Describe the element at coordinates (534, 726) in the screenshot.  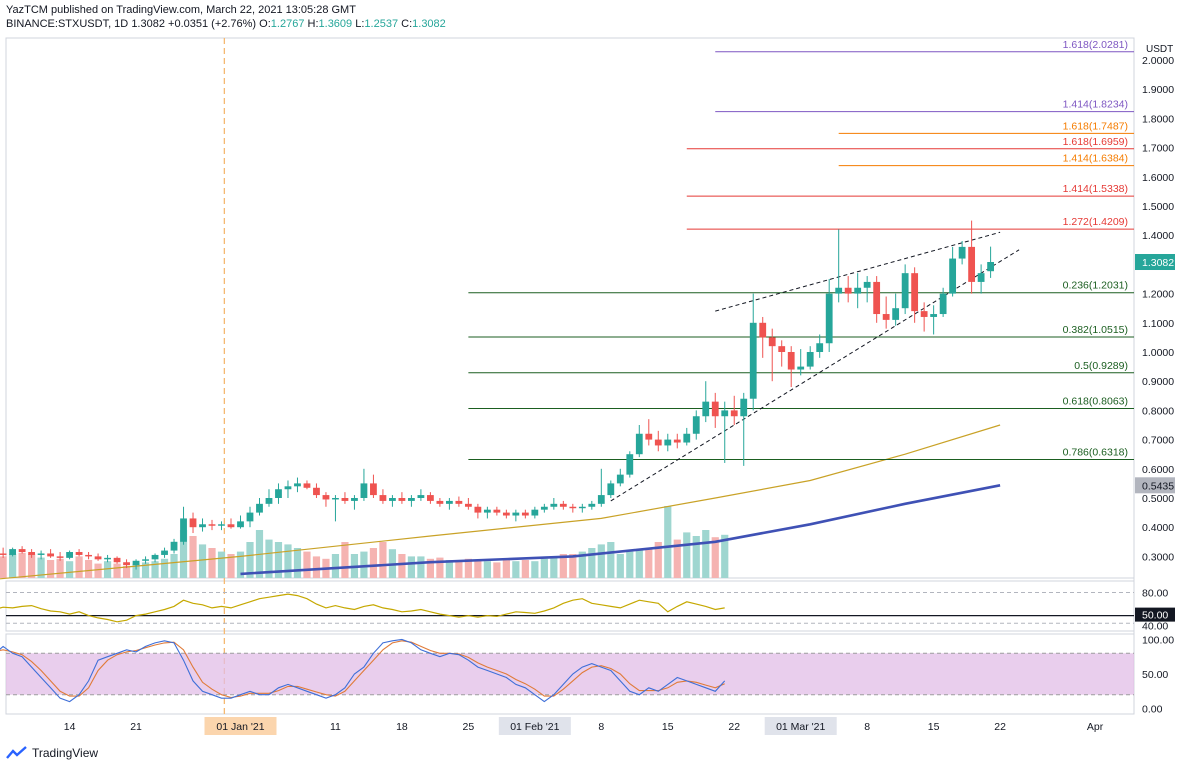
I see `time-axis-highlight` at that location.